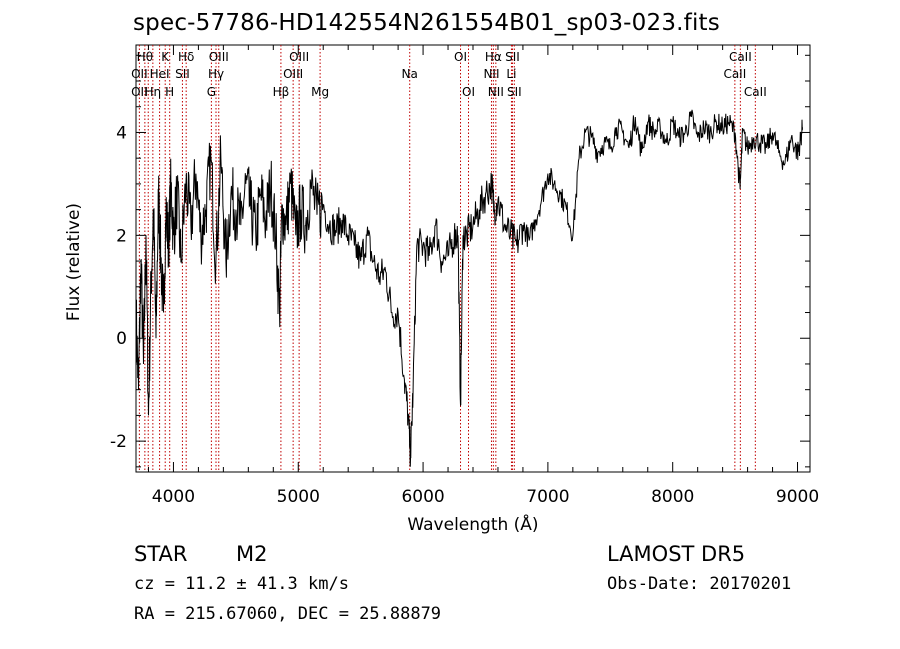  What do you see at coordinates (320, 92) in the screenshot?
I see `line-label-15-2: Mg` at bounding box center [320, 92].